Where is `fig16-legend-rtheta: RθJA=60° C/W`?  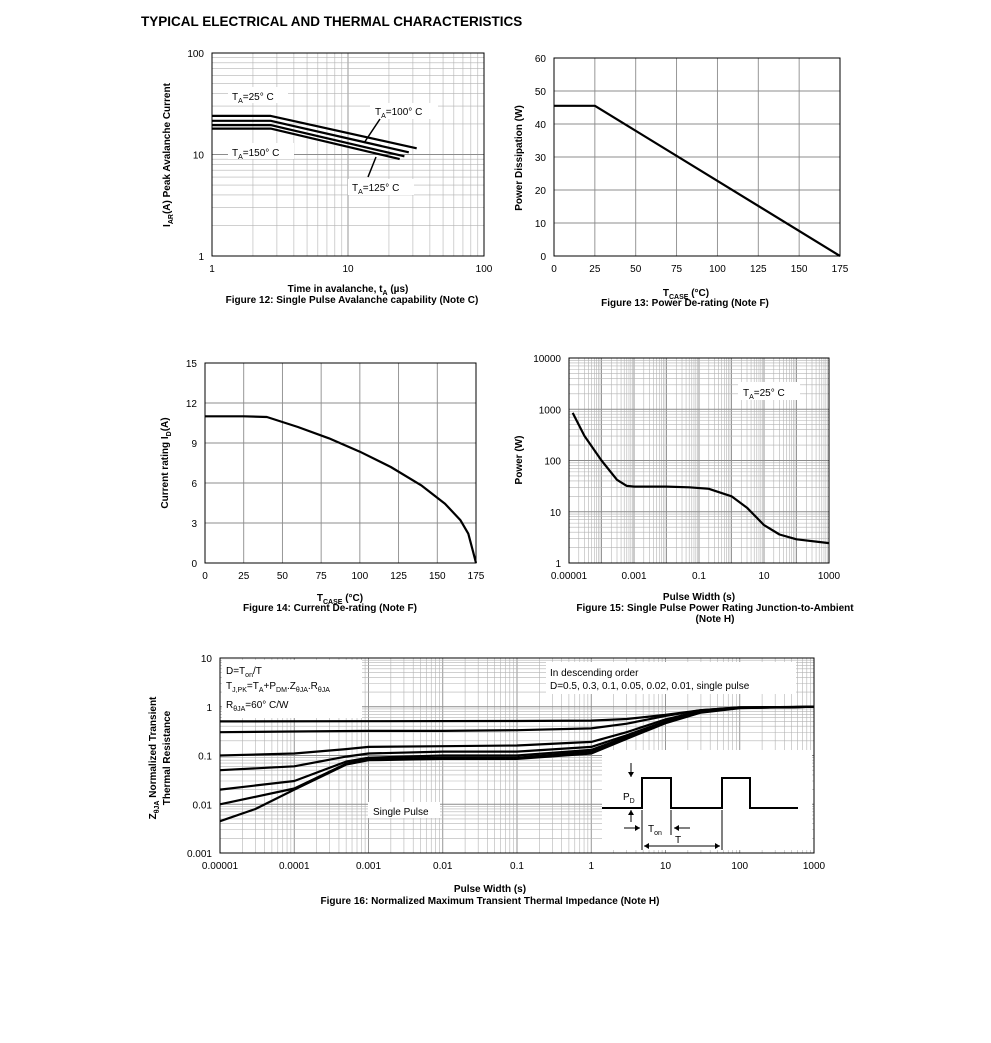
fig16-legend-rtheta: RθJA=60° C/W is located at coordinates (257, 706).